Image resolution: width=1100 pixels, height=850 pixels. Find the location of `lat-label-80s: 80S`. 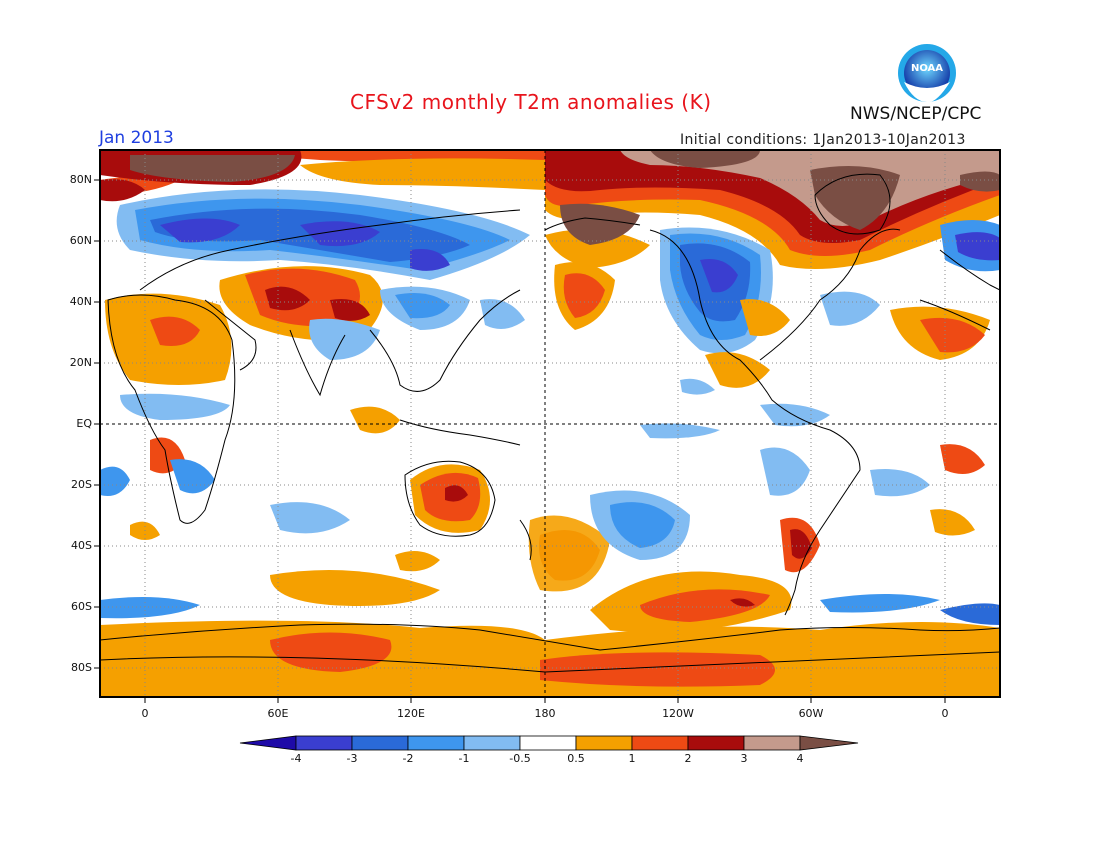

lat-label-80s: 80S is located at coordinates (81, 667).